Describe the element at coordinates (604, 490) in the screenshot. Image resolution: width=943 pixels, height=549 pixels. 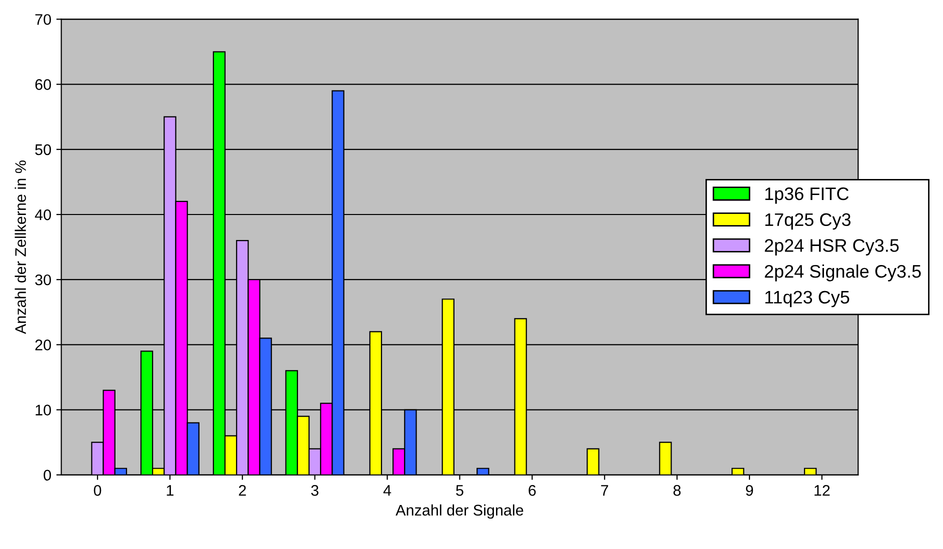
I see `x-tick-label: 7` at that location.